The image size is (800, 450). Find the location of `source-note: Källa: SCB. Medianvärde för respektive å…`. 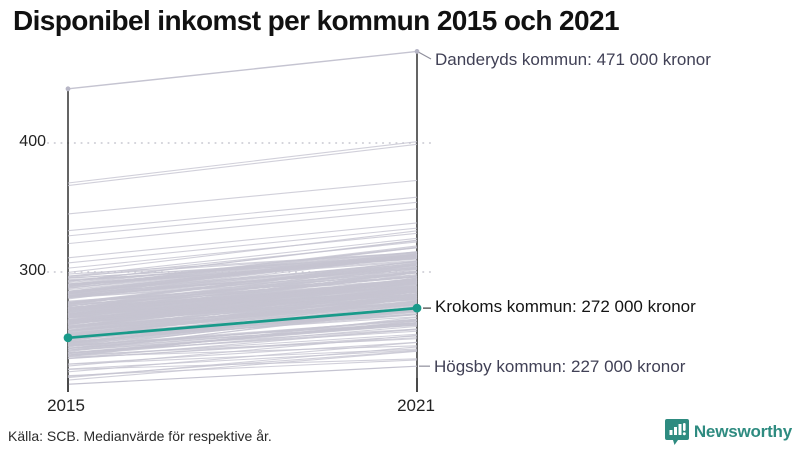

source-note: Källa: SCB. Medianvärde för respektive å… is located at coordinates (140, 436).